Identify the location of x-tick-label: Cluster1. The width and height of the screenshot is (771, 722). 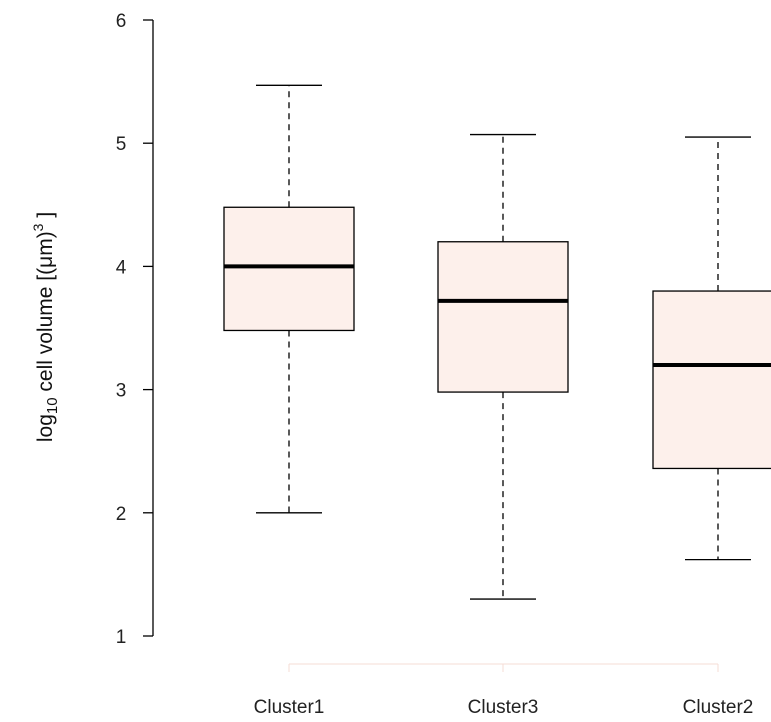
(289, 707).